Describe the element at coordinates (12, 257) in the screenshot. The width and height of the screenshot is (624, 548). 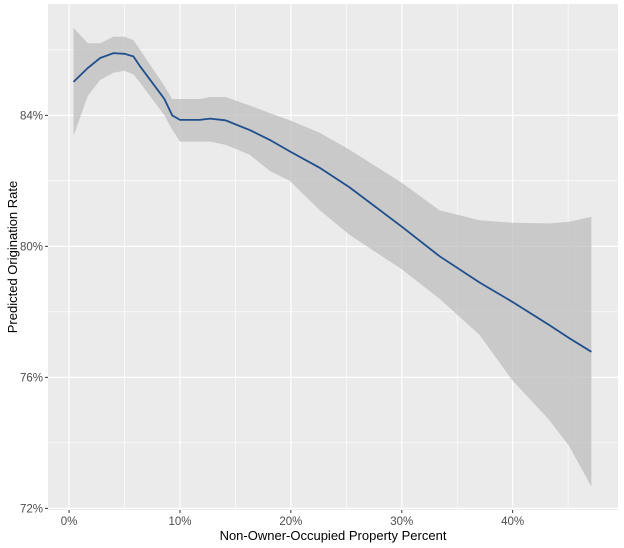
I see `y-axis-title: Predicted Origination Rate` at that location.